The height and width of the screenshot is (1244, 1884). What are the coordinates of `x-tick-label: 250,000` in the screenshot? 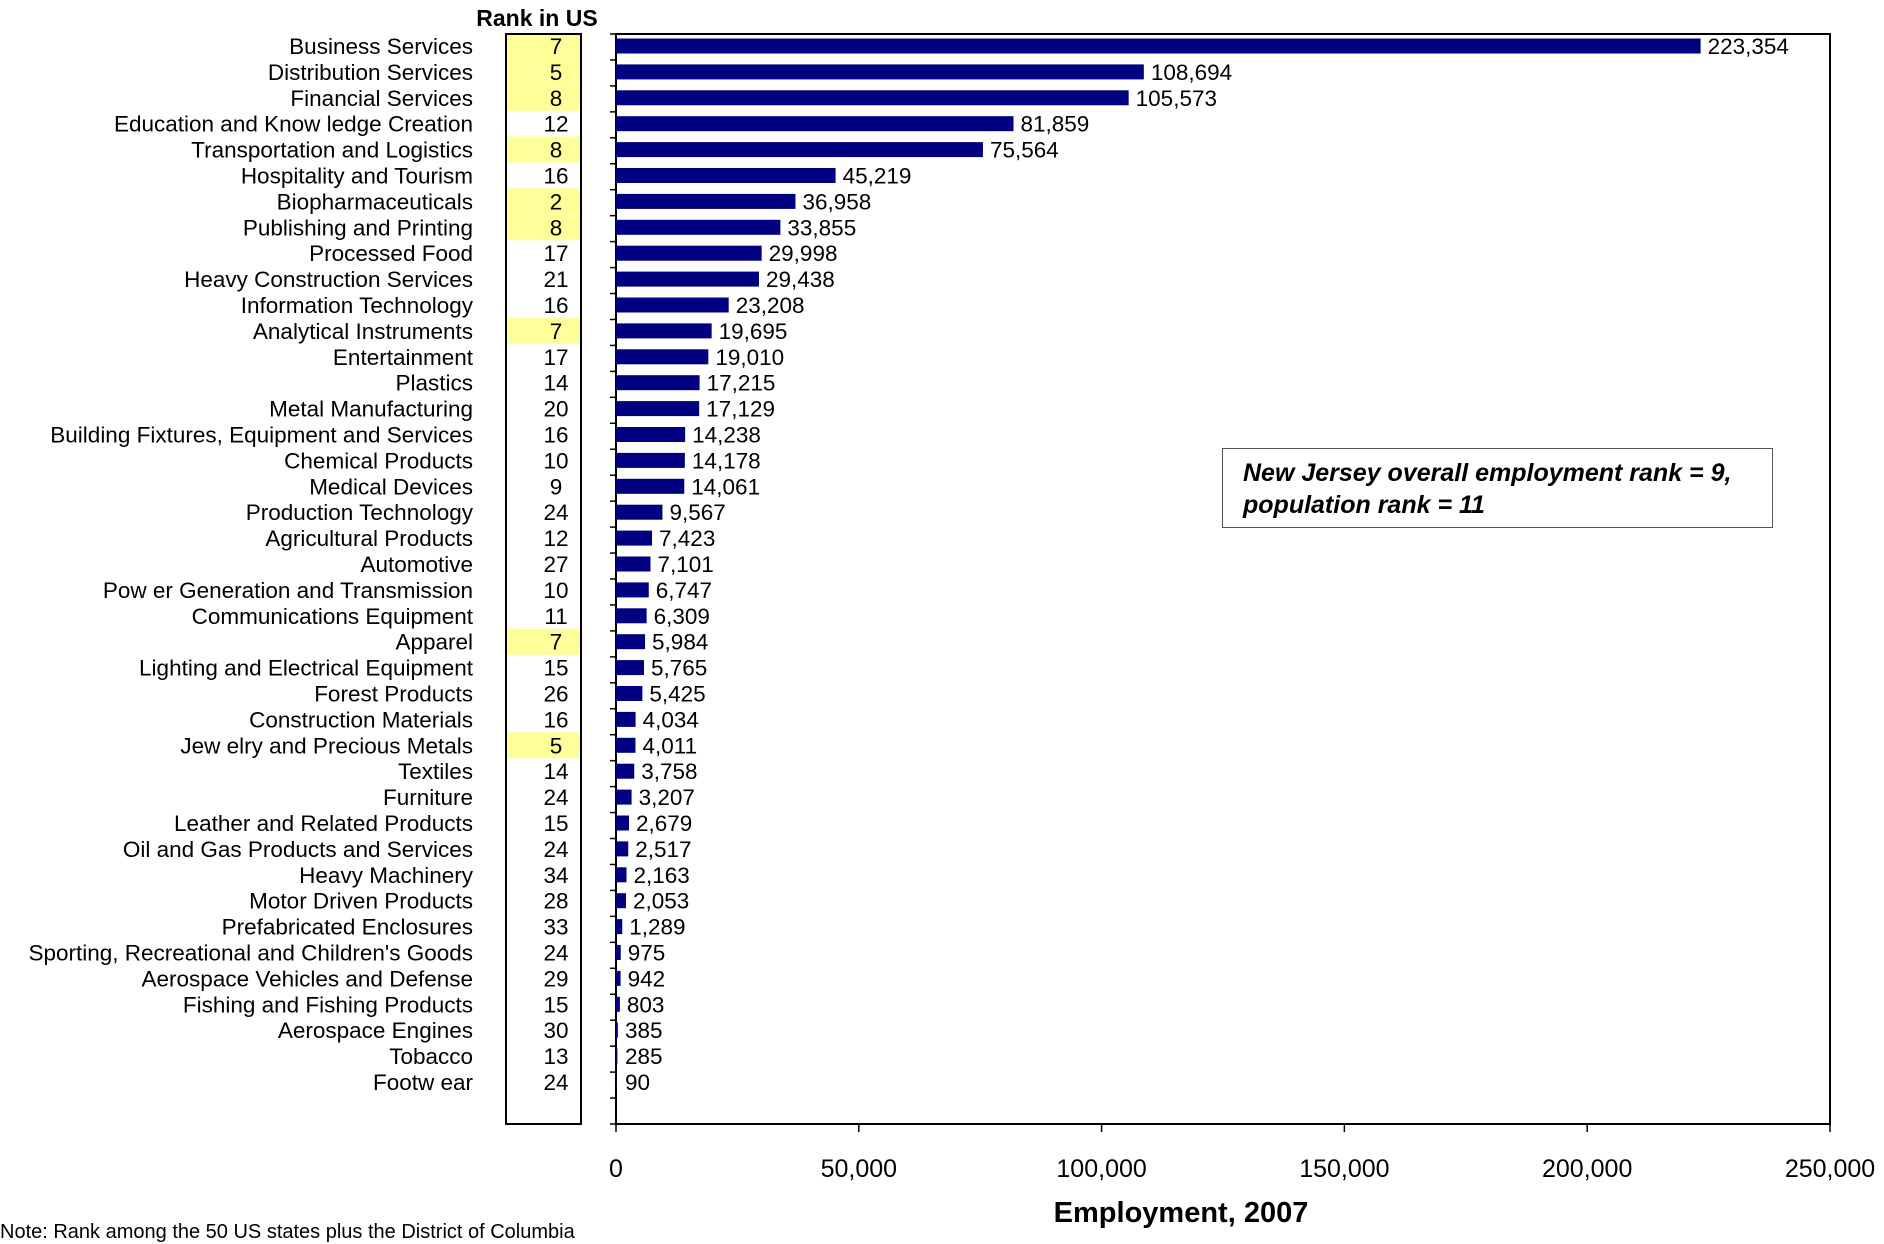 It's located at (1830, 1169).